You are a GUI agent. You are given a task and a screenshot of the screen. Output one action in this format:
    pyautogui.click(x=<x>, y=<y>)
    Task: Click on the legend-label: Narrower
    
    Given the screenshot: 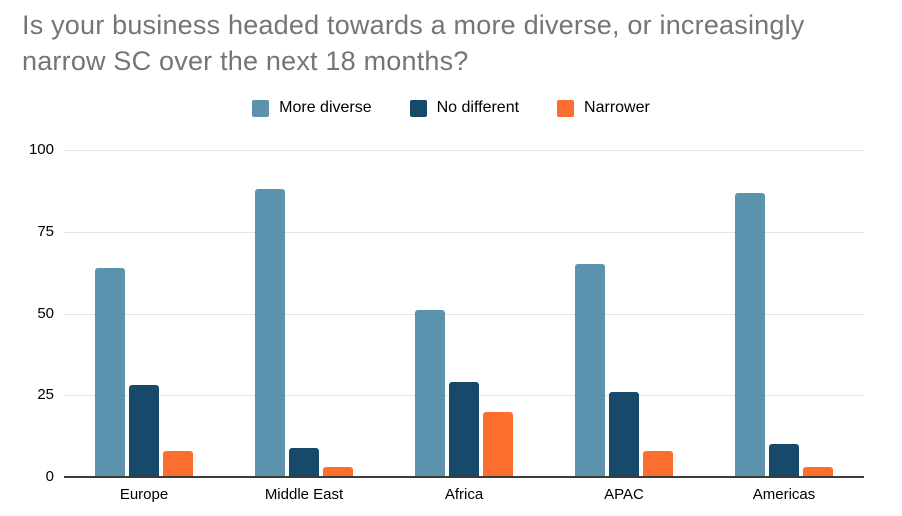 What is the action you would take?
    pyautogui.click(x=617, y=107)
    